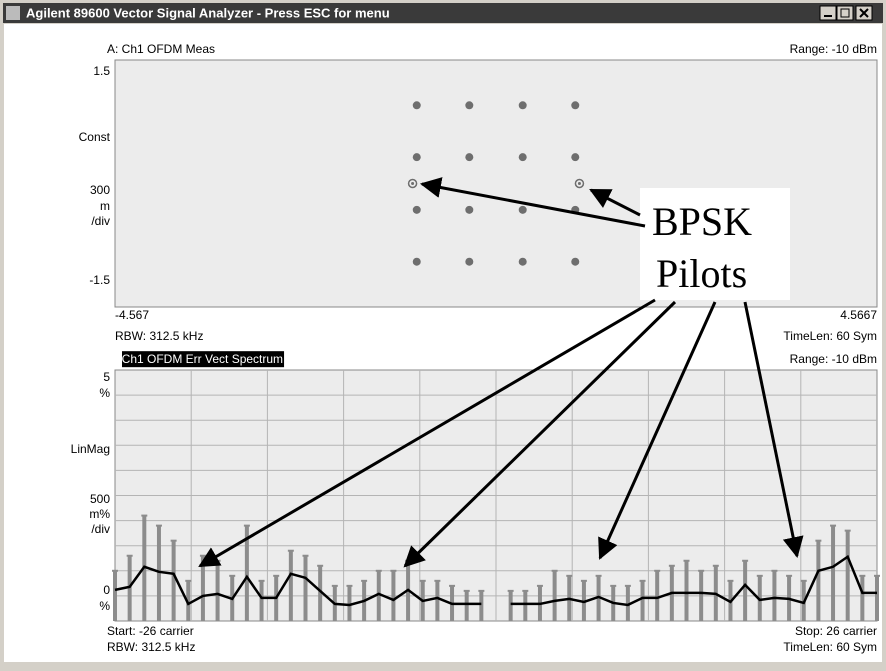 This screenshot has height=671, width=886. What do you see at coordinates (195, 359) in the screenshot?
I see `trace-header: B: Ch1 OFDM Err Vect Spectrum` at bounding box center [195, 359].